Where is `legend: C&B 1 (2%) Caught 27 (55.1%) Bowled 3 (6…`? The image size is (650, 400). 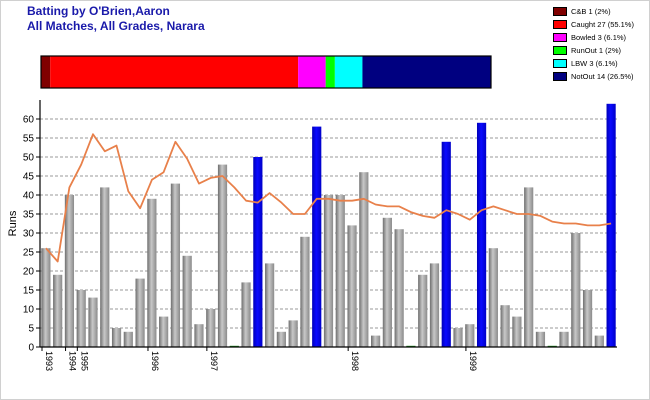
legend: C&B 1 (2%) Caught 27 (55.1%) Bowled 3 (6… is located at coordinates (601, 44).